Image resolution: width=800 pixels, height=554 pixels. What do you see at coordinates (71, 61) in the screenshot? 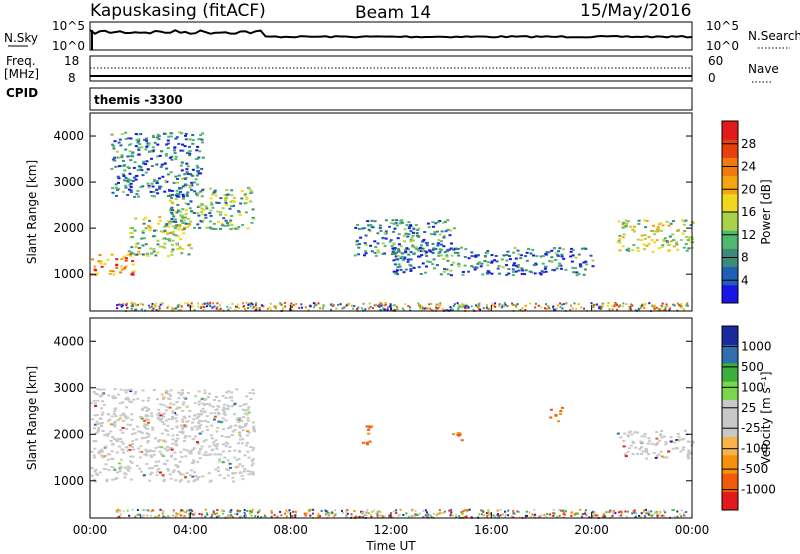
I see `freq-tick-high: 18` at bounding box center [71, 61].